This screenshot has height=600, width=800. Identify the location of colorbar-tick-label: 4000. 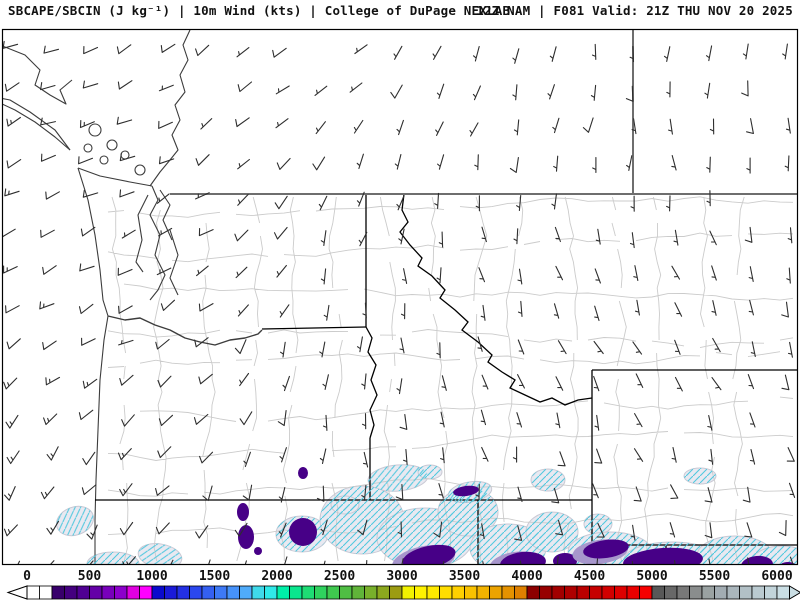
(526, 576).